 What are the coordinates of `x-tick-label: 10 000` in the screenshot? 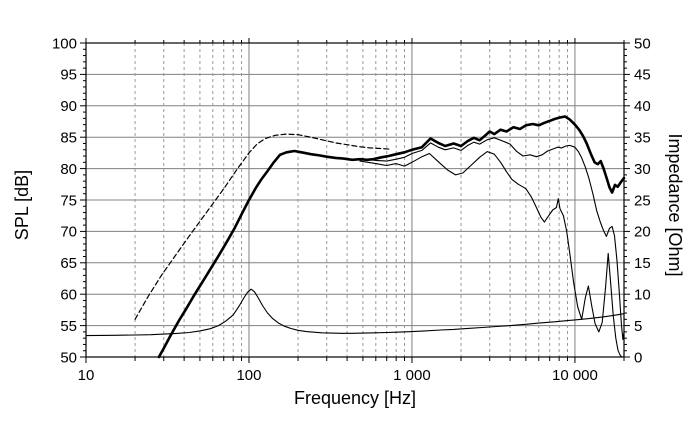 It's located at (575, 375).